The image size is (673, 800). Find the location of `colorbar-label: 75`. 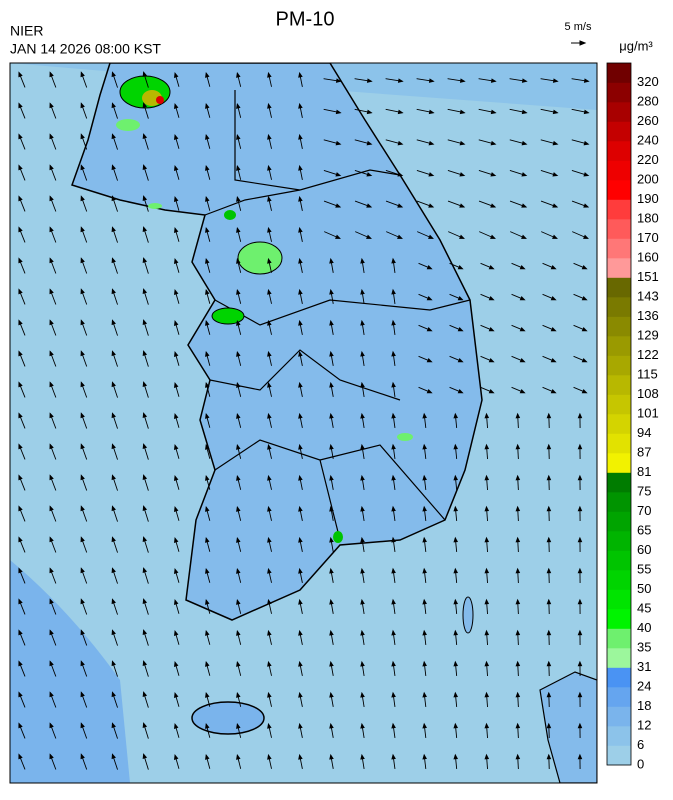

colorbar-label: 75 is located at coordinates (644, 490).